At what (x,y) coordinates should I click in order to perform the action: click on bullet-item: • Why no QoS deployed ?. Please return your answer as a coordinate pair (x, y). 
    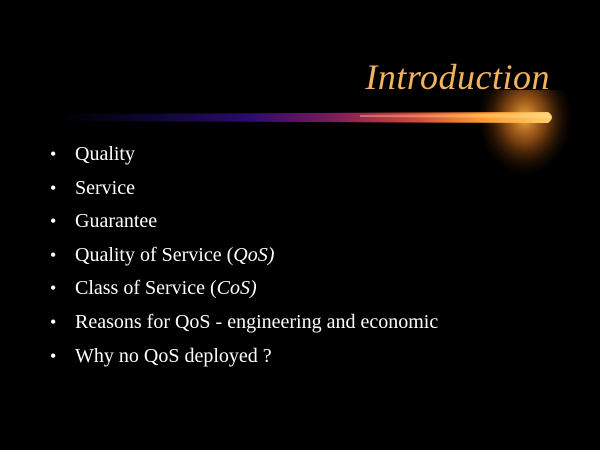
    Looking at the image, I should click on (244, 357).